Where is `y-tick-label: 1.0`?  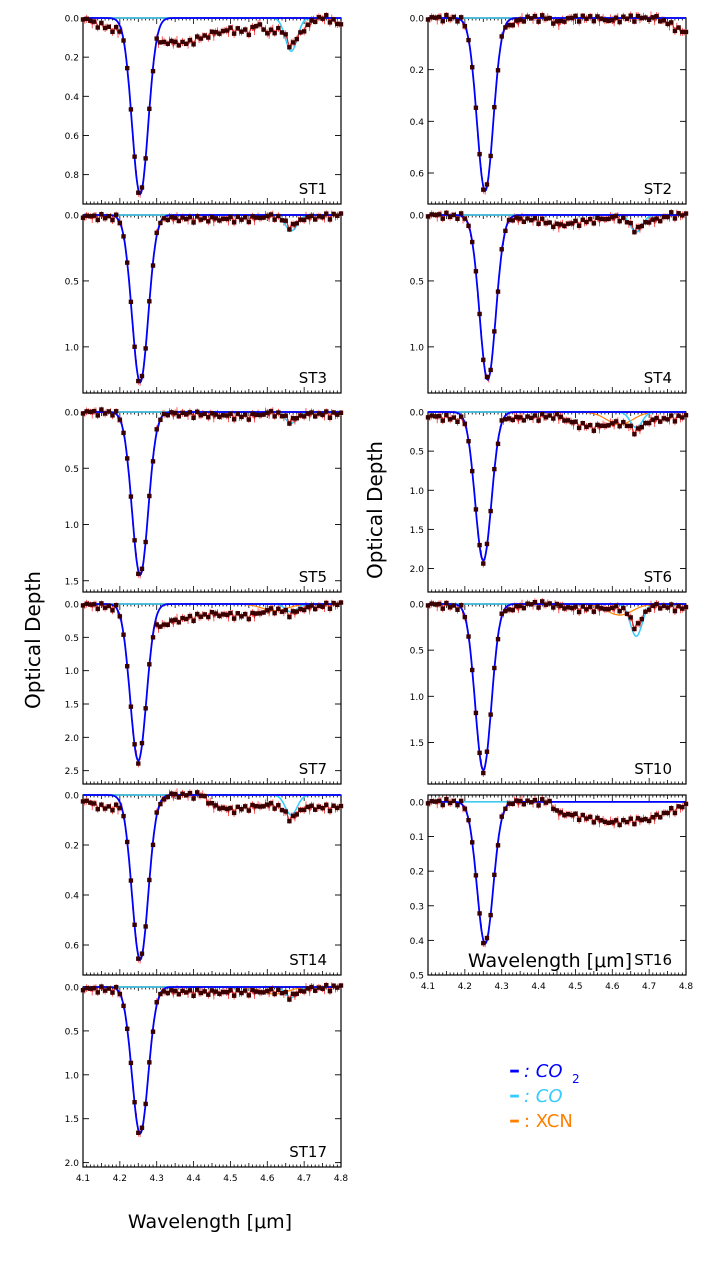
y-tick-label: 1.0 is located at coordinates (417, 492).